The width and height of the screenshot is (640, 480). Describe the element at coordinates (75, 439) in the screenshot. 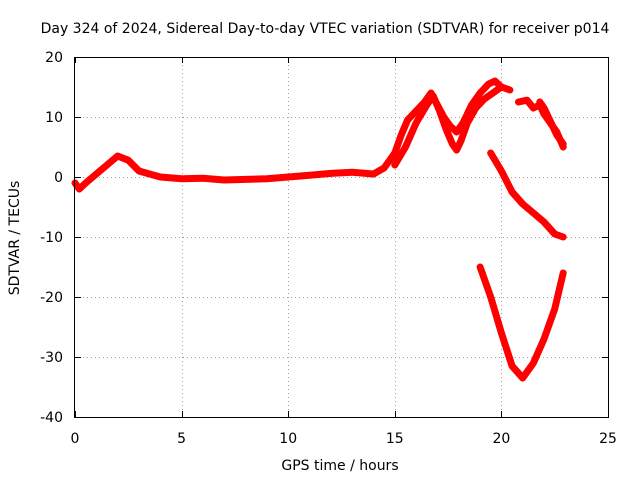

I see `x-tick-label: 0` at that location.